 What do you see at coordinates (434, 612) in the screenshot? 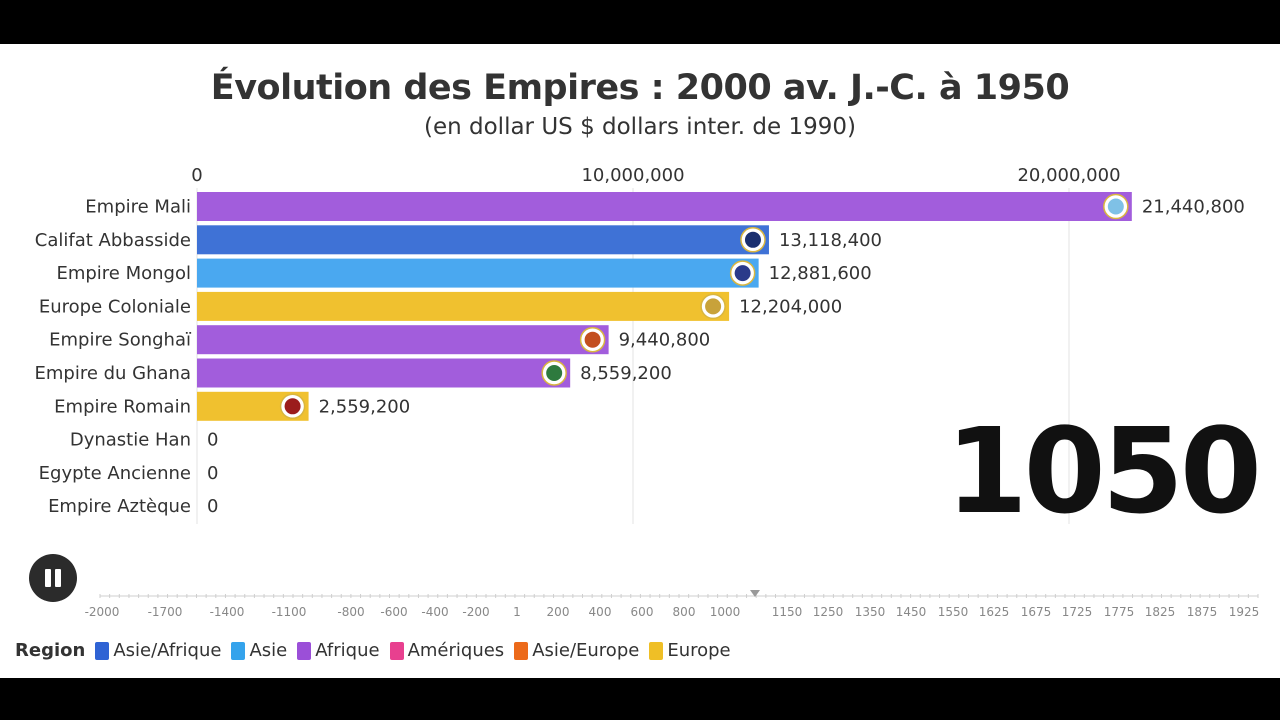
I see `timeline-tick-label: -400` at bounding box center [434, 612].